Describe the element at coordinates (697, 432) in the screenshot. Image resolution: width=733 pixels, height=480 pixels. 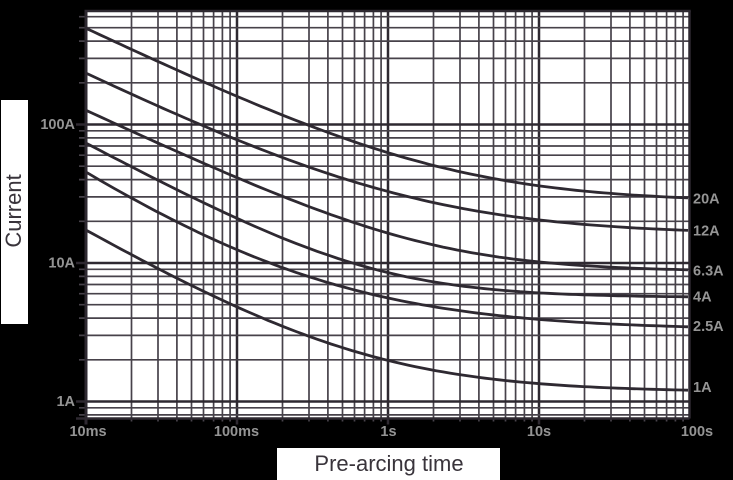
I see `svg-text: 100s` at that location.